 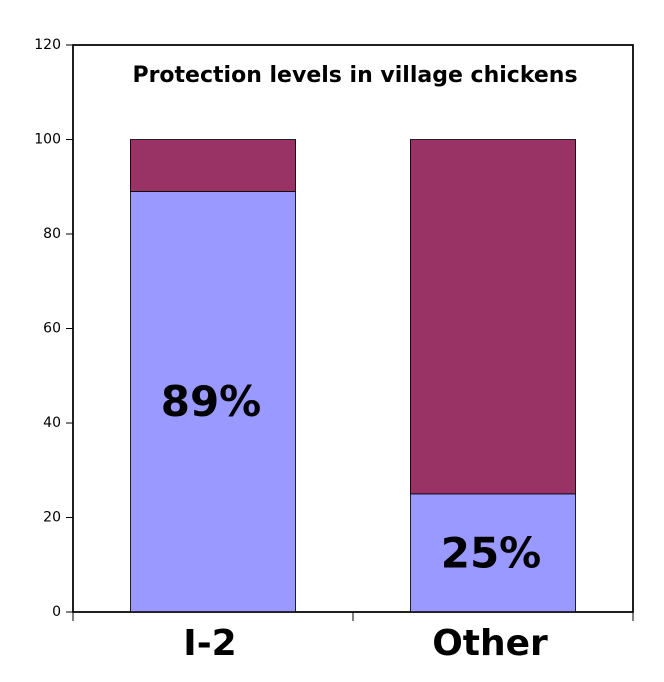 What do you see at coordinates (491, 552) in the screenshot?
I see `value-label: 25%` at bounding box center [491, 552].